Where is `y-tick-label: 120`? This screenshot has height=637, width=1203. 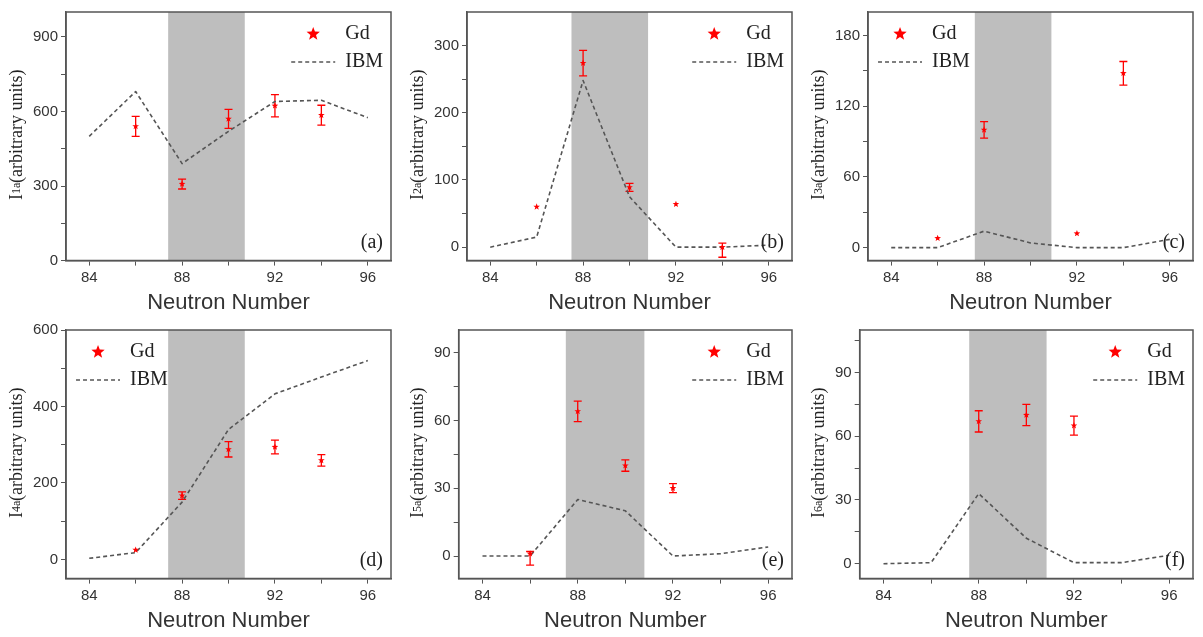 y-tick-label: 120 is located at coordinates (848, 105).